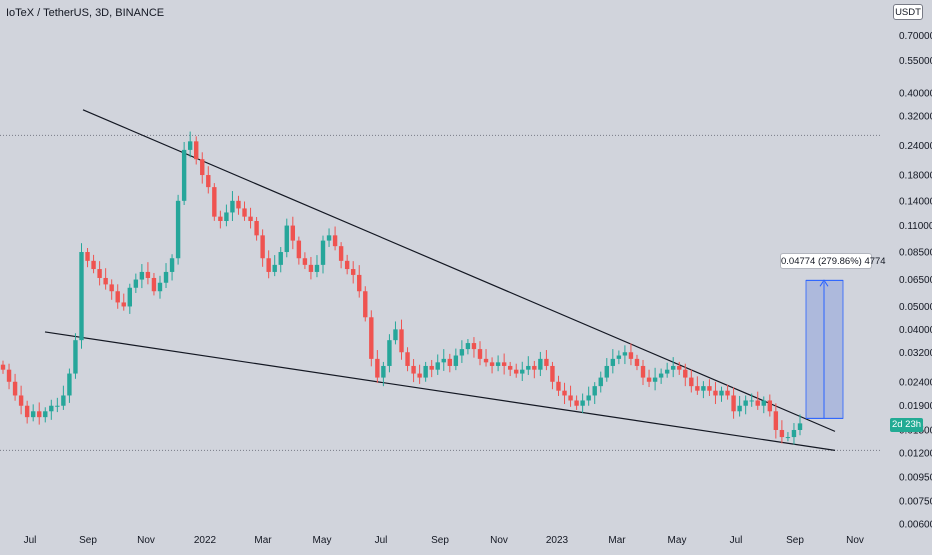  Describe the element at coordinates (824, 349) in the screenshot. I see `price-range-measure` at that location.